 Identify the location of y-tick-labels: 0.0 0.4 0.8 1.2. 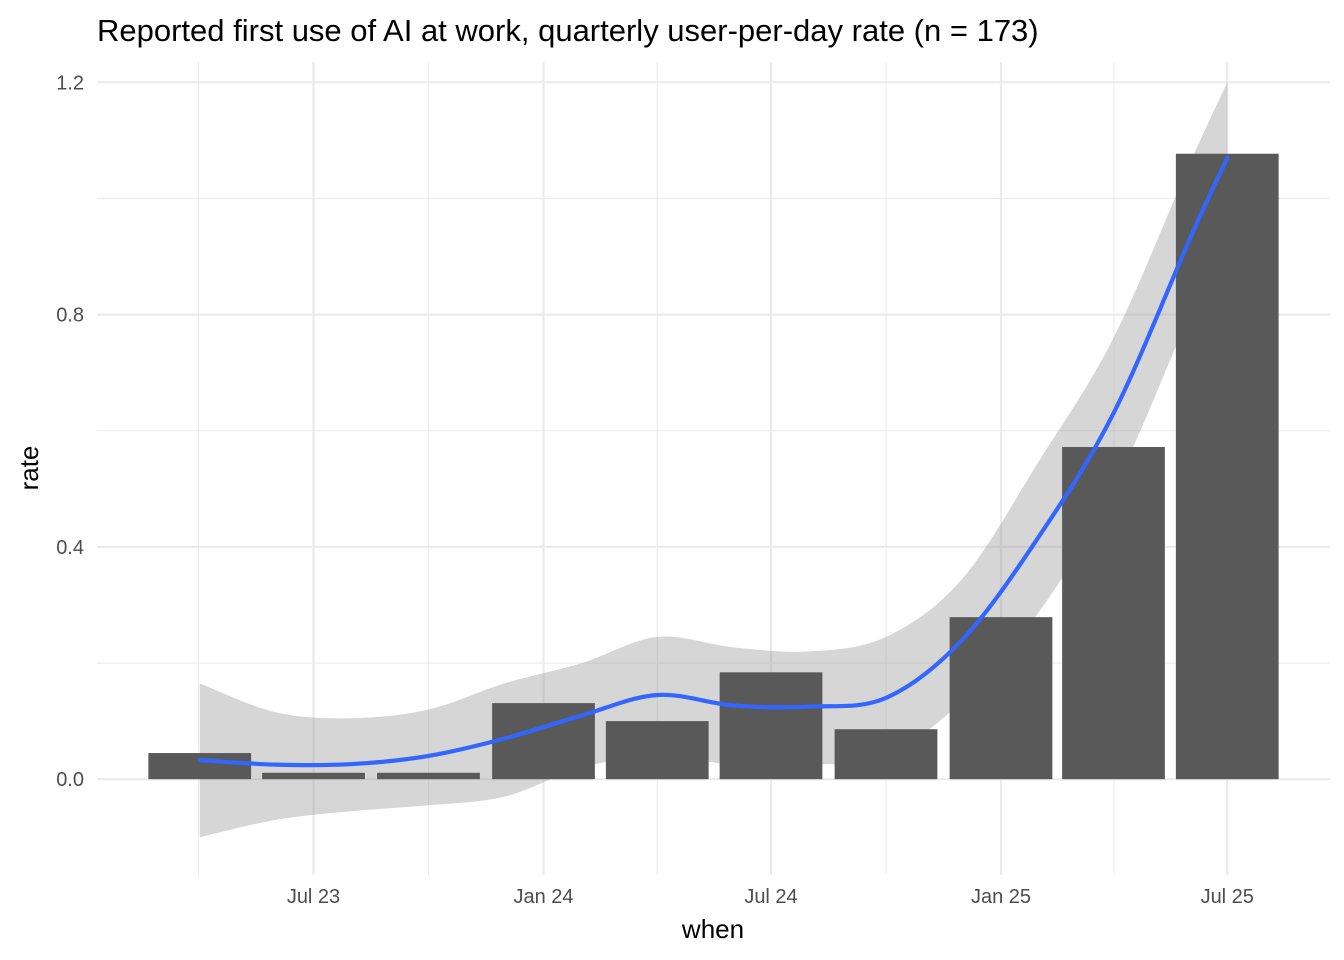
(70, 431).